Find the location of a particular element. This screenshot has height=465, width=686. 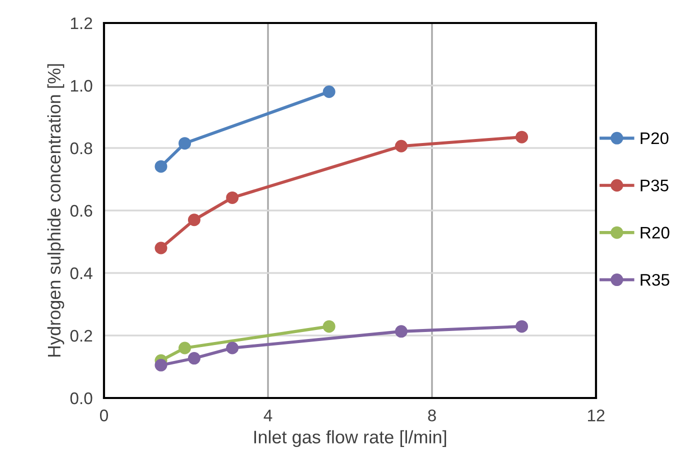

legend-label: R35 is located at coordinates (655, 280).